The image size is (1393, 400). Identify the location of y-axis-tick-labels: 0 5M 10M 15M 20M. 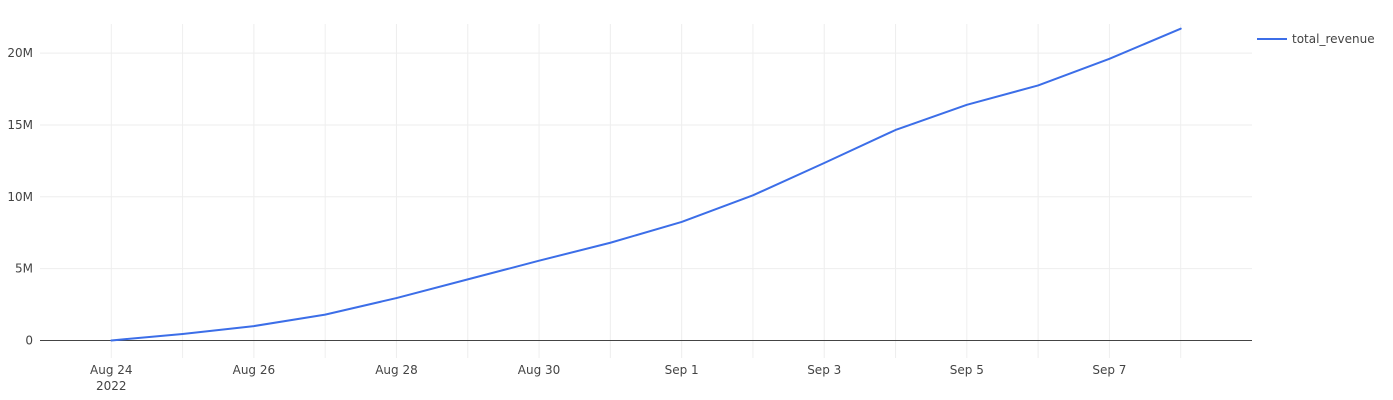
(20, 196).